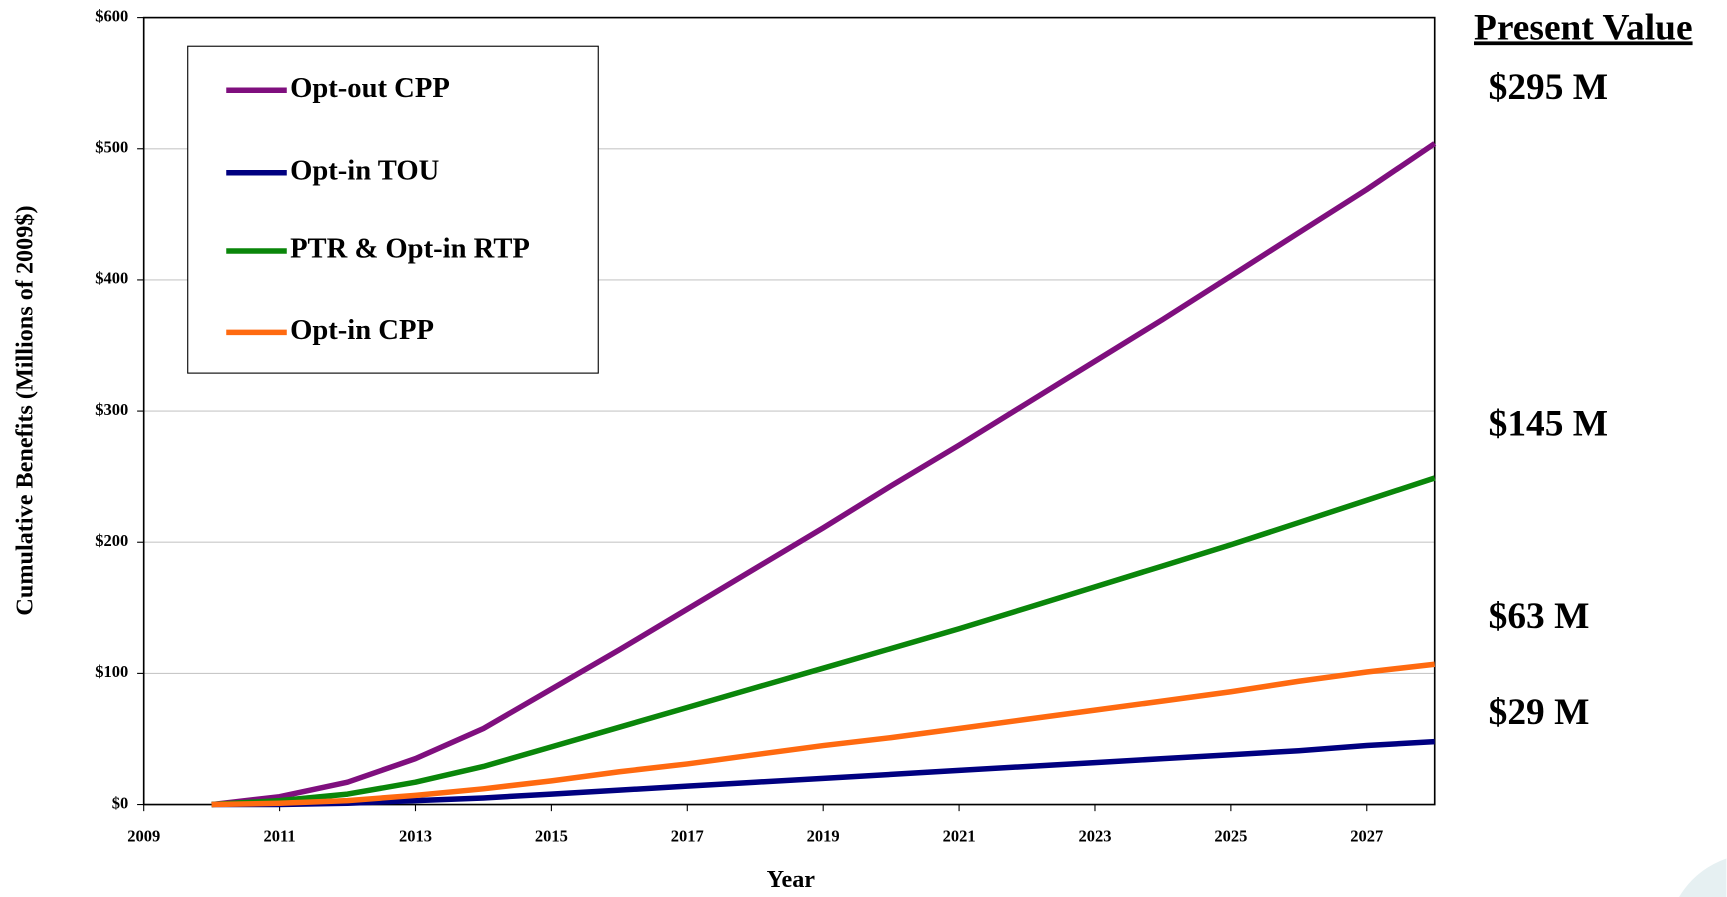 The height and width of the screenshot is (897, 1727). I want to click on legend-label: Opt-in TOU, so click(364, 170).